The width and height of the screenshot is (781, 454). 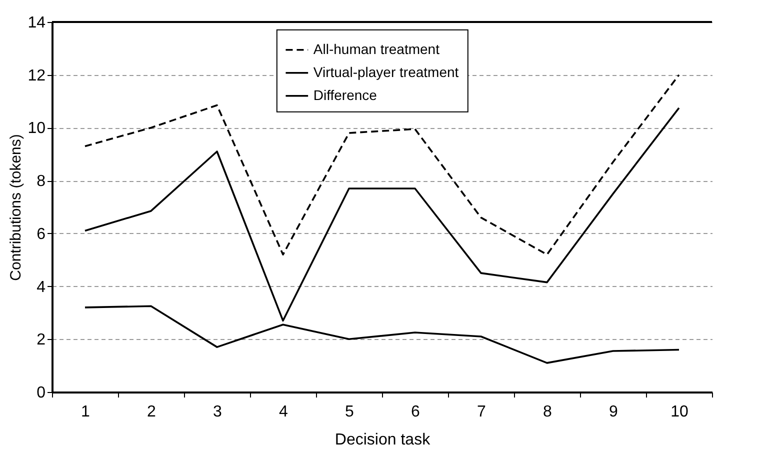 What do you see at coordinates (382, 334) in the screenshot?
I see `line-series` at bounding box center [382, 334].